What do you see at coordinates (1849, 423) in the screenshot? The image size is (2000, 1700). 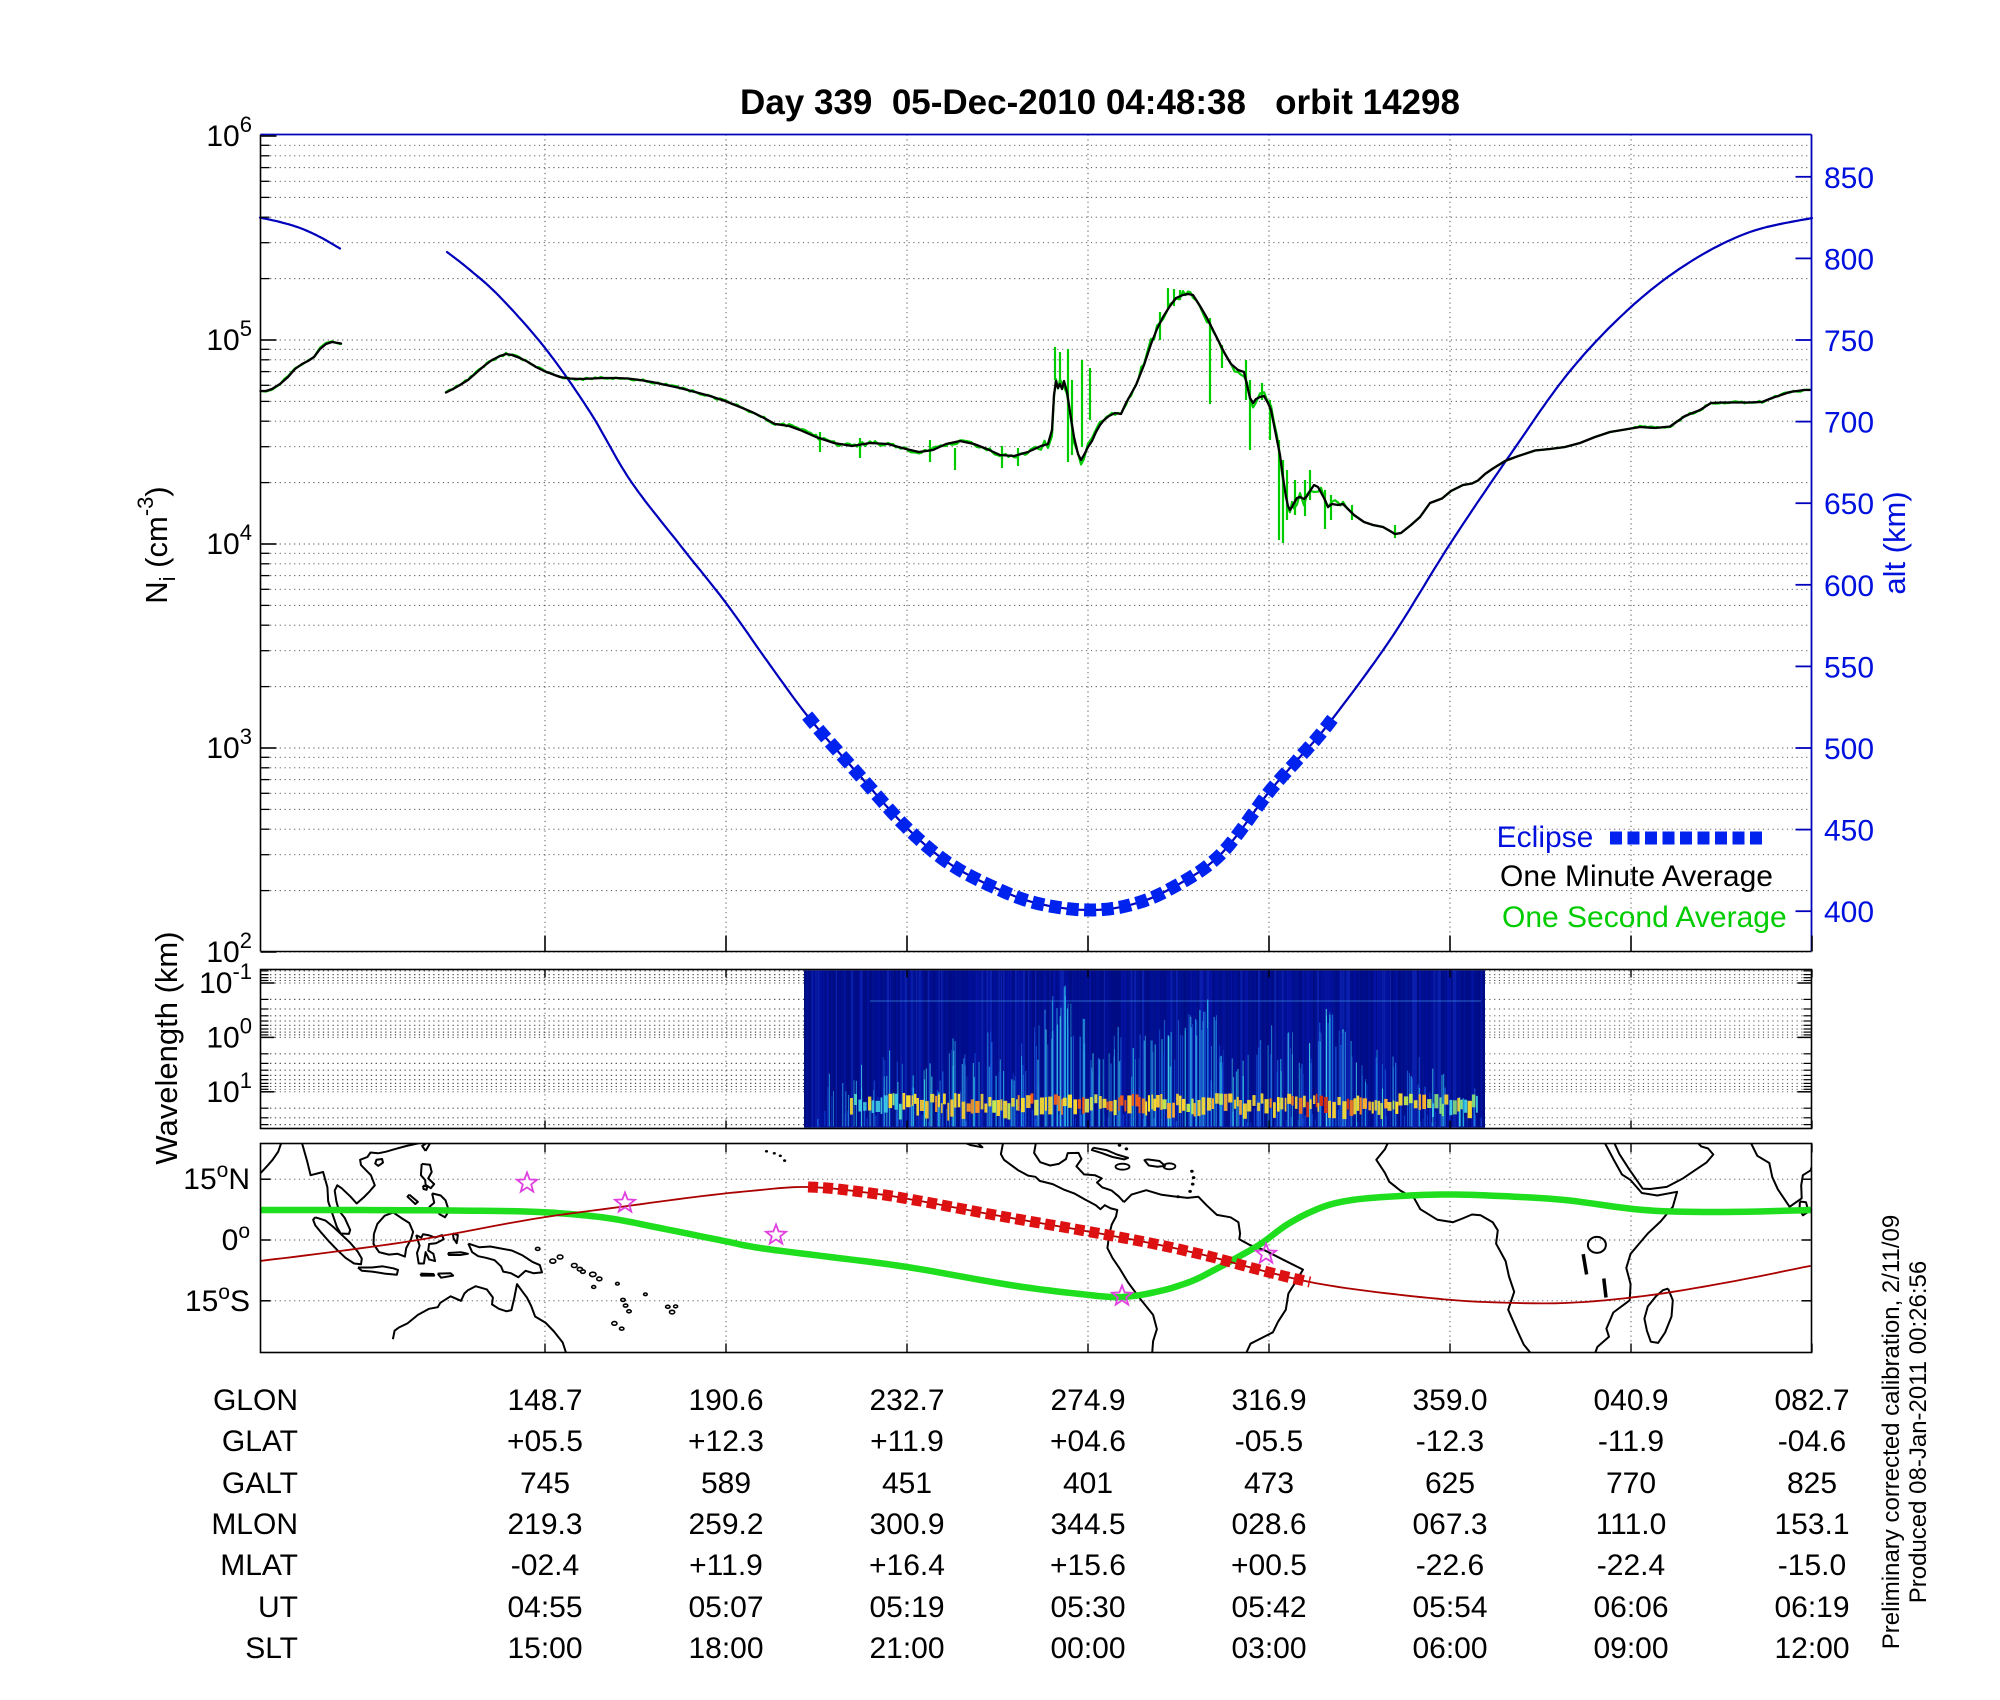 I see `svg-text: 700` at bounding box center [1849, 423].